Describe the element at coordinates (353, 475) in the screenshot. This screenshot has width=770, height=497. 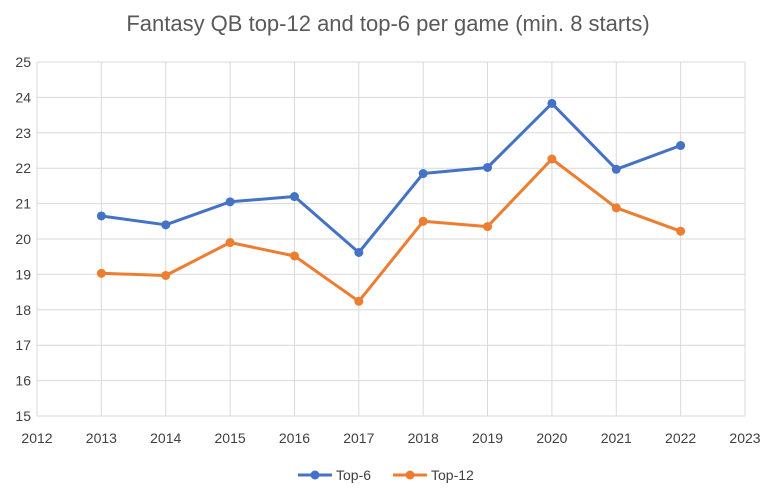
I see `legend-label: Top-6` at that location.